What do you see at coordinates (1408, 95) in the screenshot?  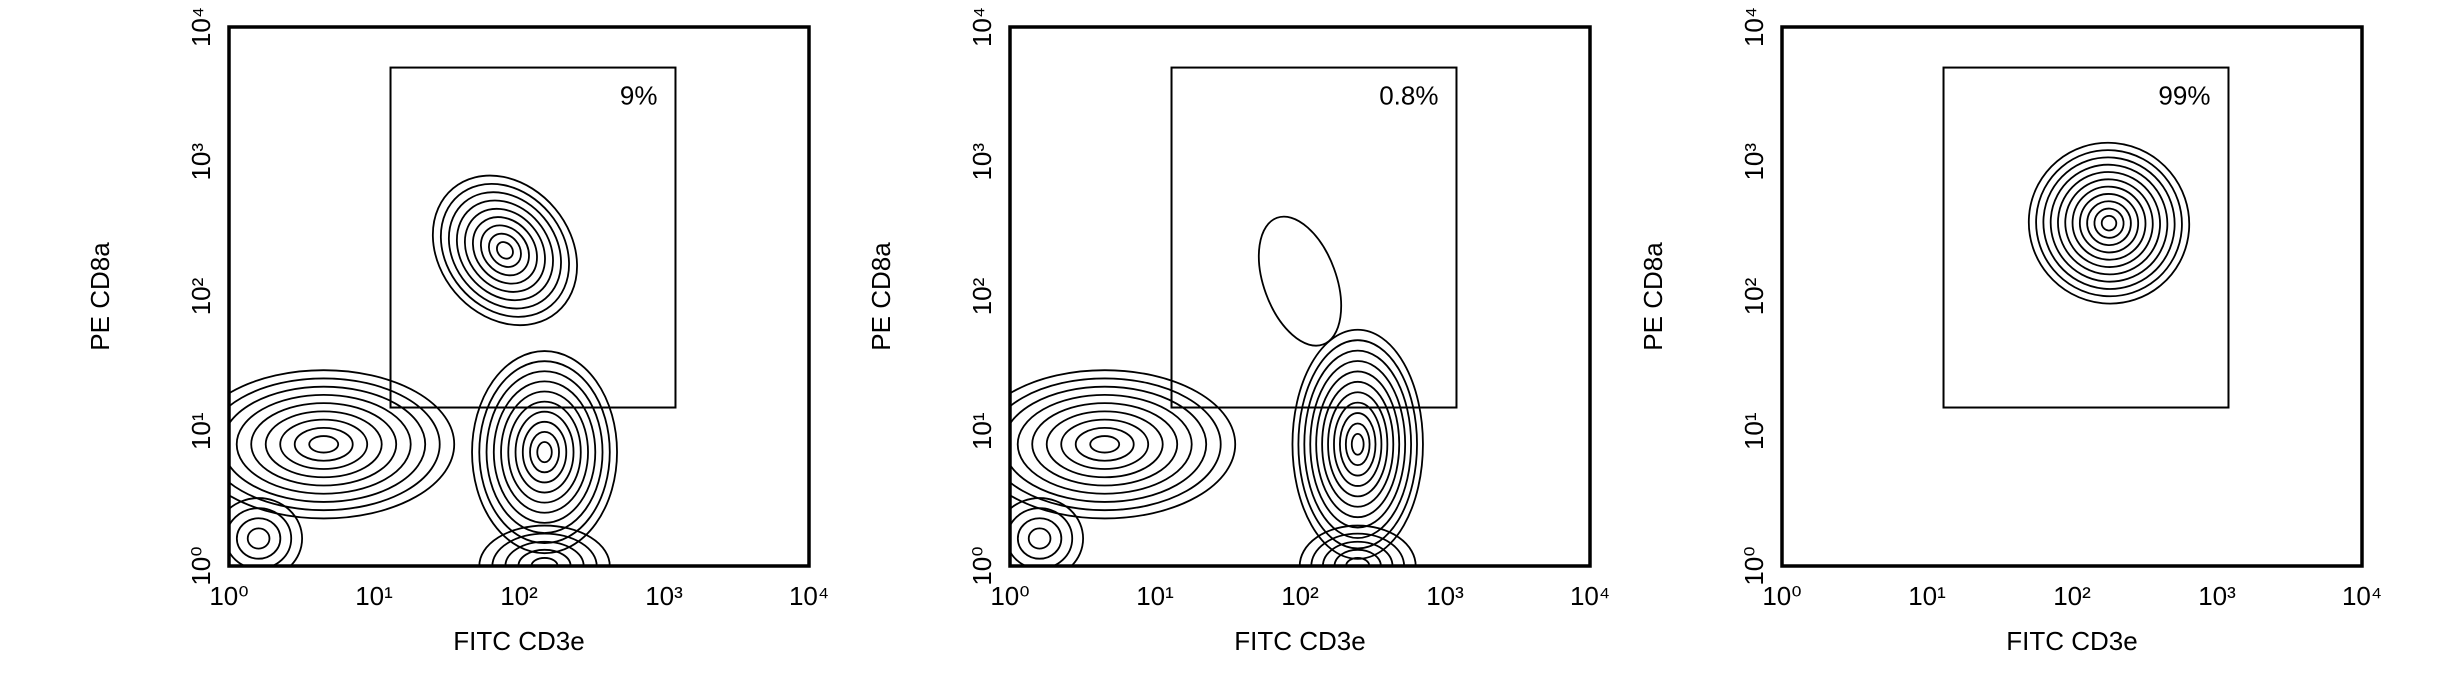 I see `gate-percent: 0.8%` at bounding box center [1408, 95].